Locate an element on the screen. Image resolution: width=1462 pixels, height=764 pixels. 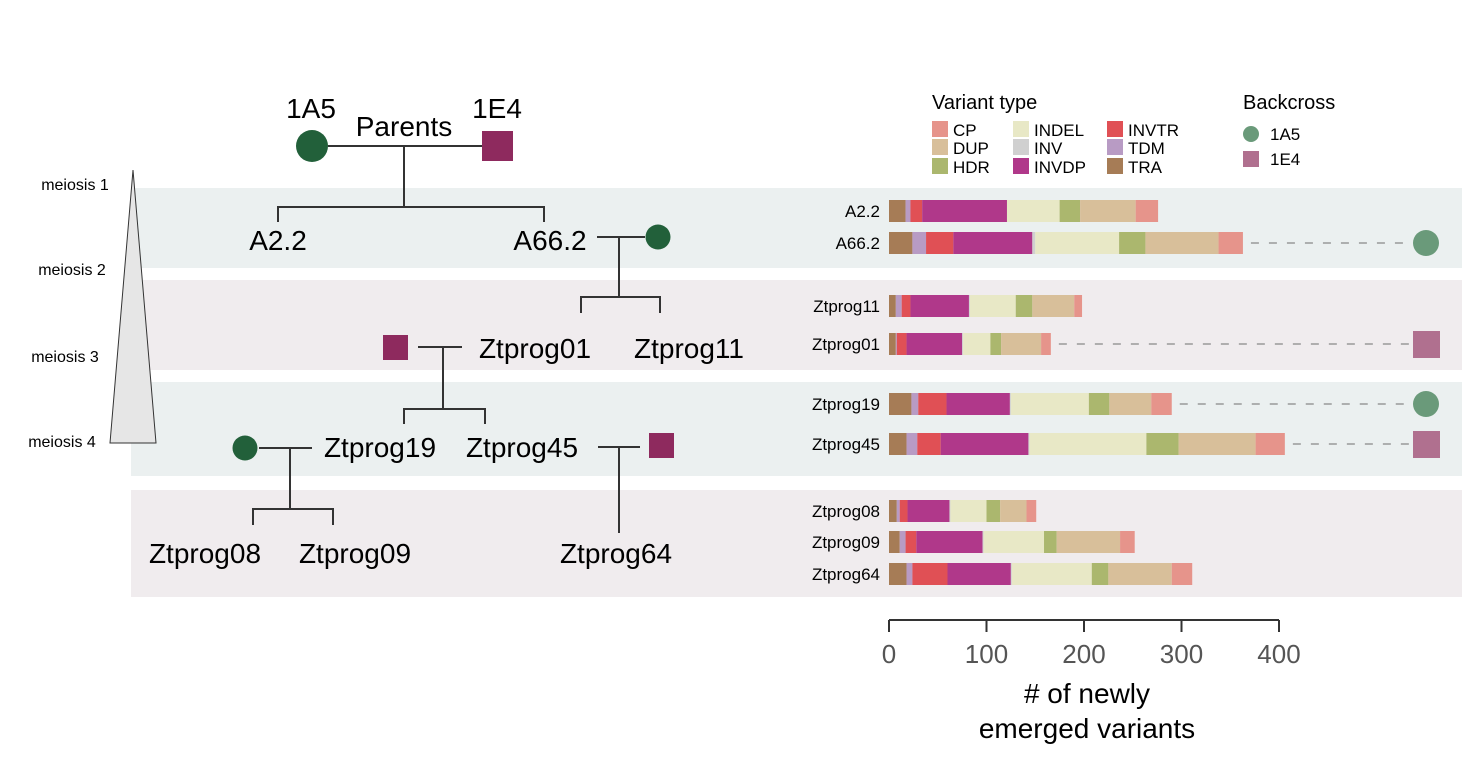
legend-swatch-indel is located at coordinates (1021, 129).